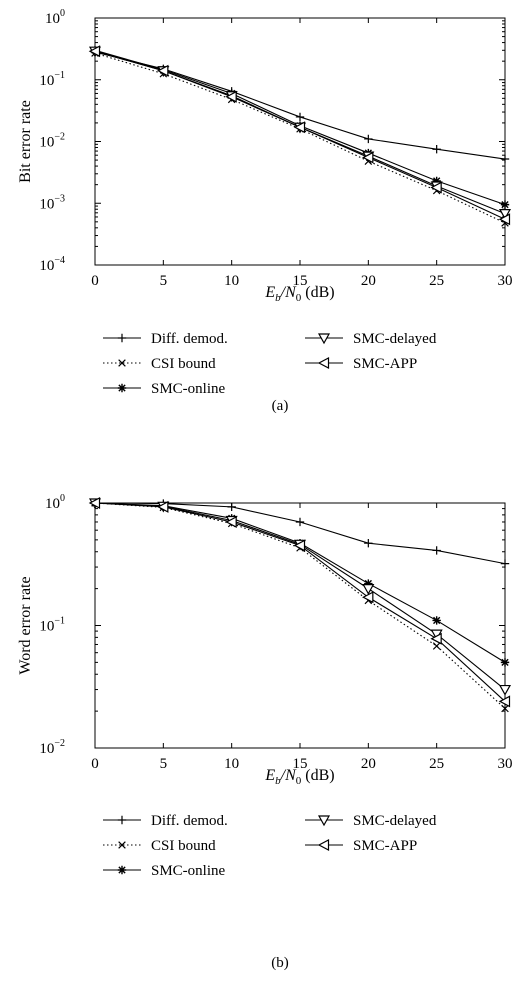 This screenshot has height=991, width=520. What do you see at coordinates (25, 141) in the screenshot?
I see `y-axis-label: Bit error rate` at bounding box center [25, 141].